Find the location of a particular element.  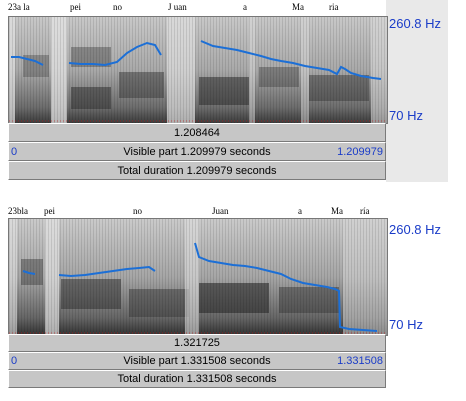

segment-label: ría is located at coordinates (365, 211).